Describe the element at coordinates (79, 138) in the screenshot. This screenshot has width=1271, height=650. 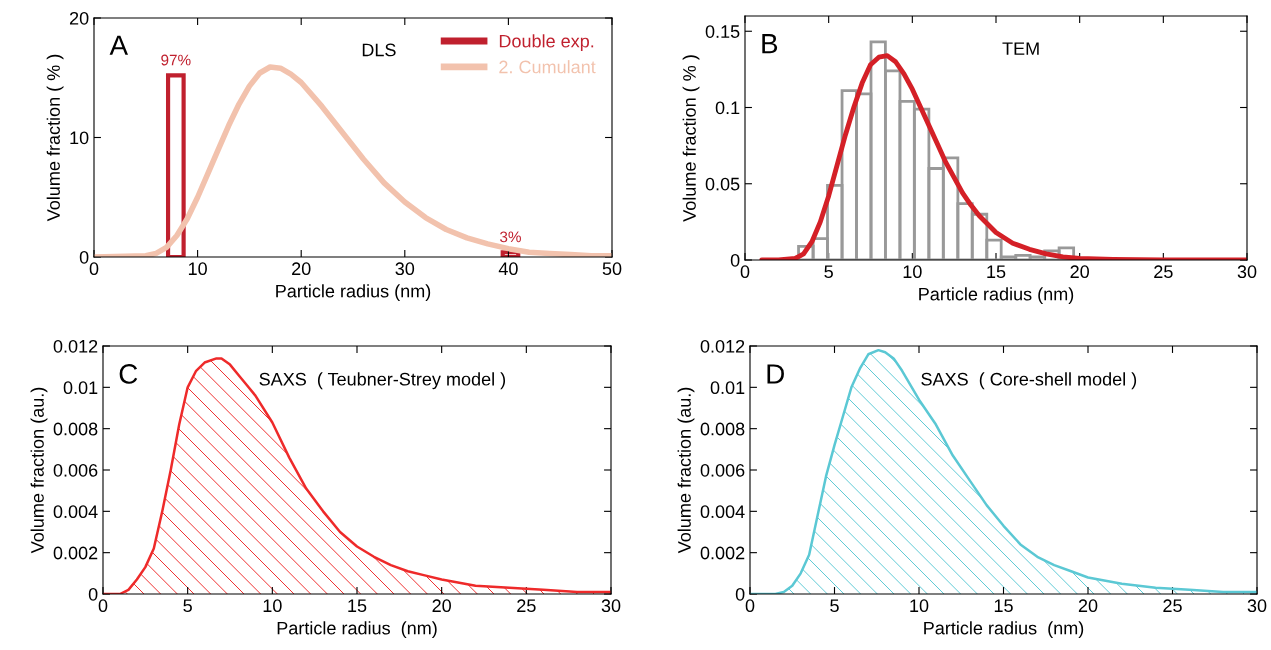
I see `y-tick-label: 10` at that location.